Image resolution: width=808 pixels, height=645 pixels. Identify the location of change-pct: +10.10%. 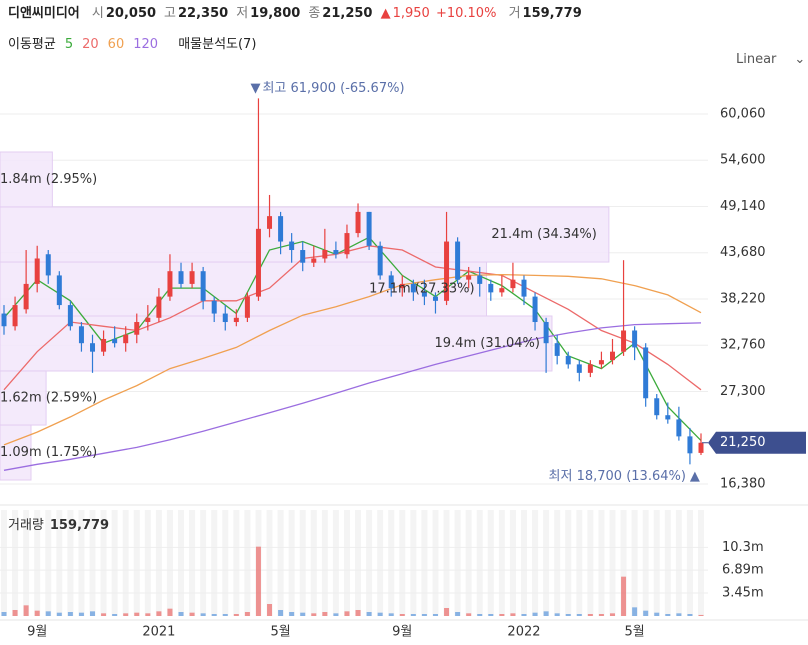
(466, 13).